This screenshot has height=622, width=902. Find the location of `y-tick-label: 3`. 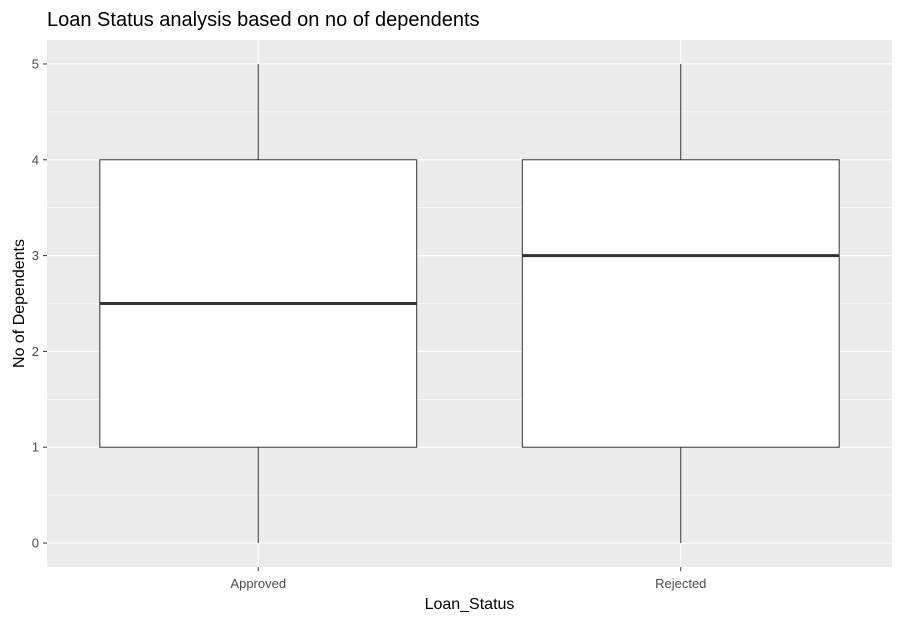

y-tick-label: 3 is located at coordinates (35, 255).